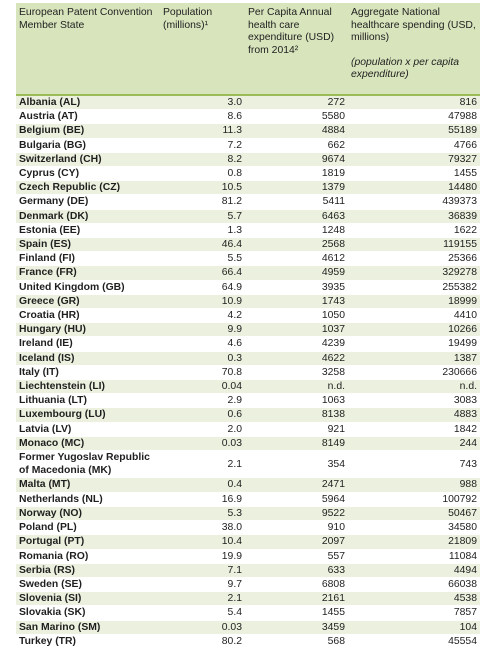  Describe the element at coordinates (414, 316) in the screenshot. I see `value-cell: 4410` at that location.